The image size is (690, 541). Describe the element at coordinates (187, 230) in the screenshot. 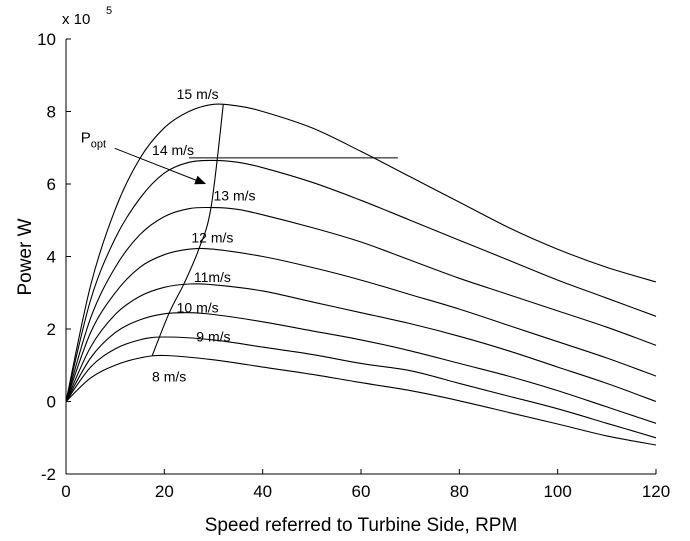

I see `popt-curve` at that location.